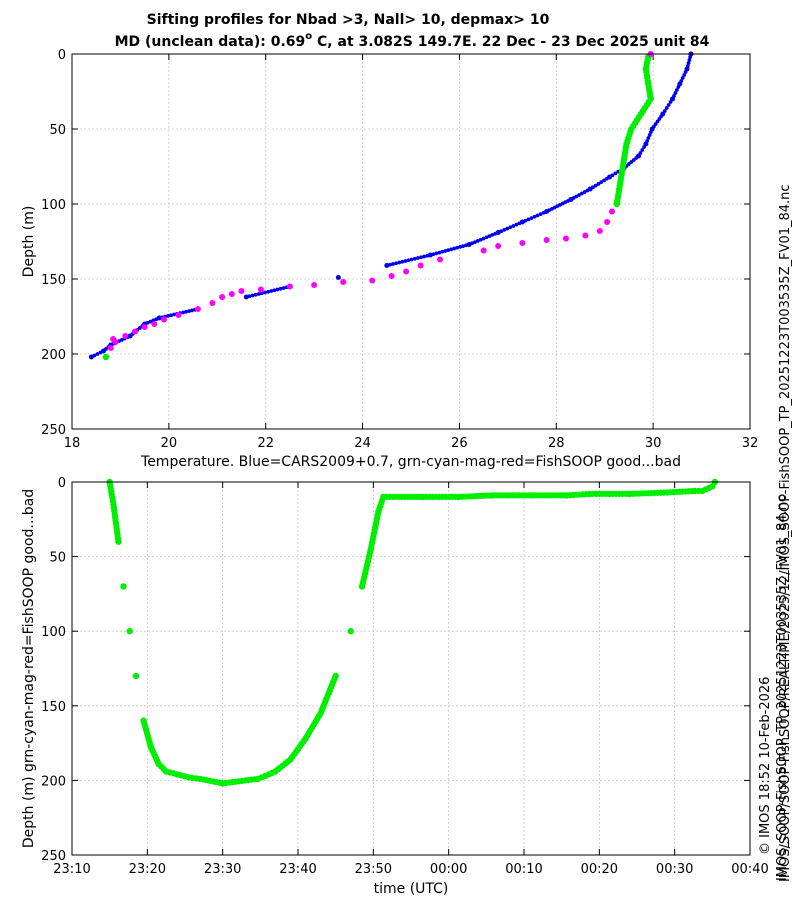  I want to click on x-tick-label: 23:10, so click(71, 869).